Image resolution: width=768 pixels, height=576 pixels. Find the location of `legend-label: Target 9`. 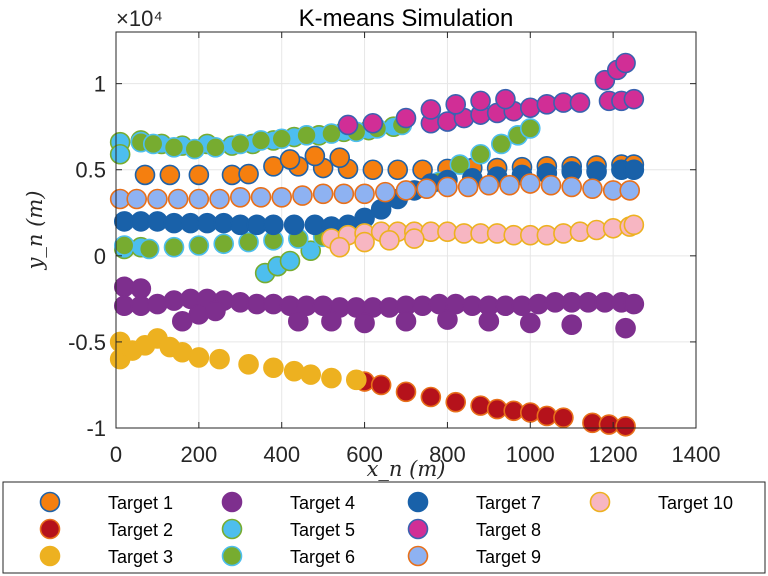

legend-label: Target 9 is located at coordinates (508, 557).